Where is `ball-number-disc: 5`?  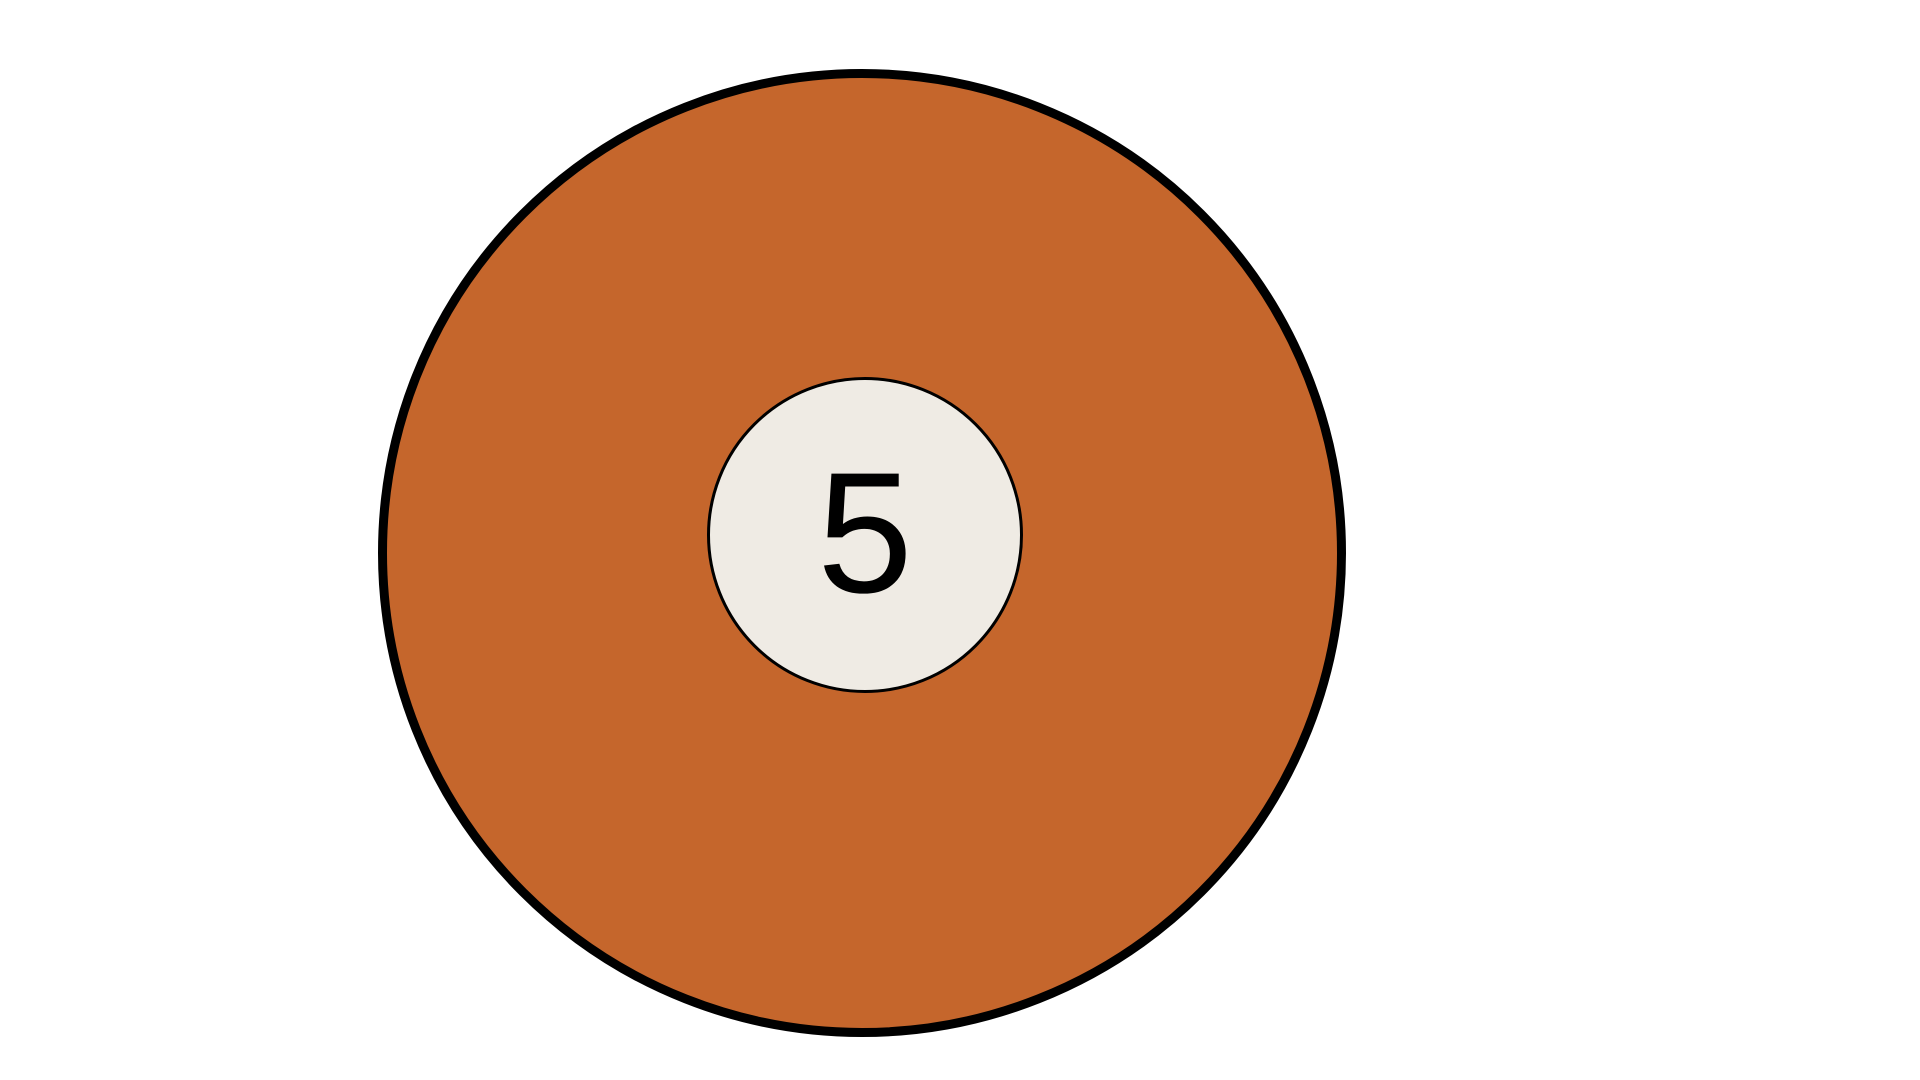 ball-number-disc: 5 is located at coordinates (865, 535).